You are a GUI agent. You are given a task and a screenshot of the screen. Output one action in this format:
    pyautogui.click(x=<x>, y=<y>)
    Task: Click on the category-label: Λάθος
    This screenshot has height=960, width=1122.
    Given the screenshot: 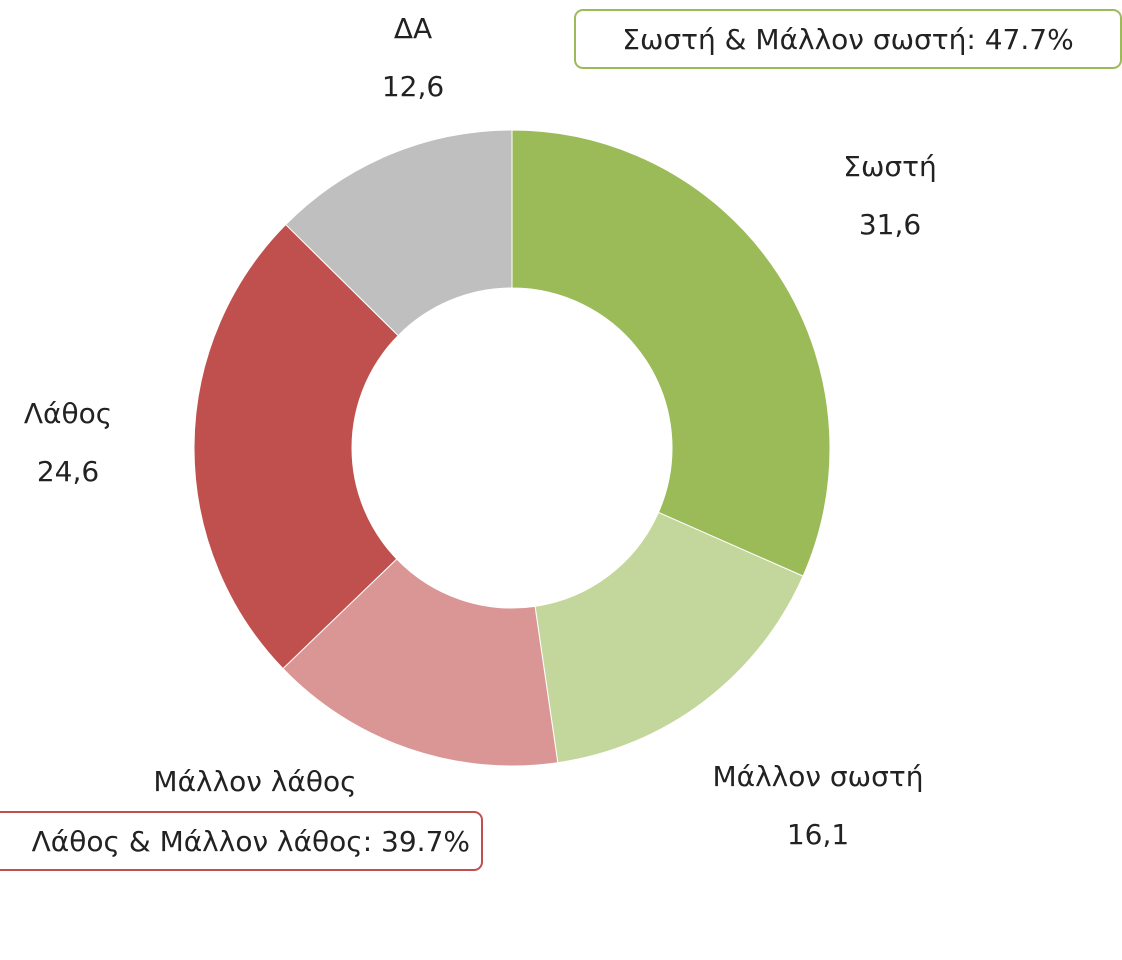 What is the action you would take?
    pyautogui.click(x=68, y=413)
    